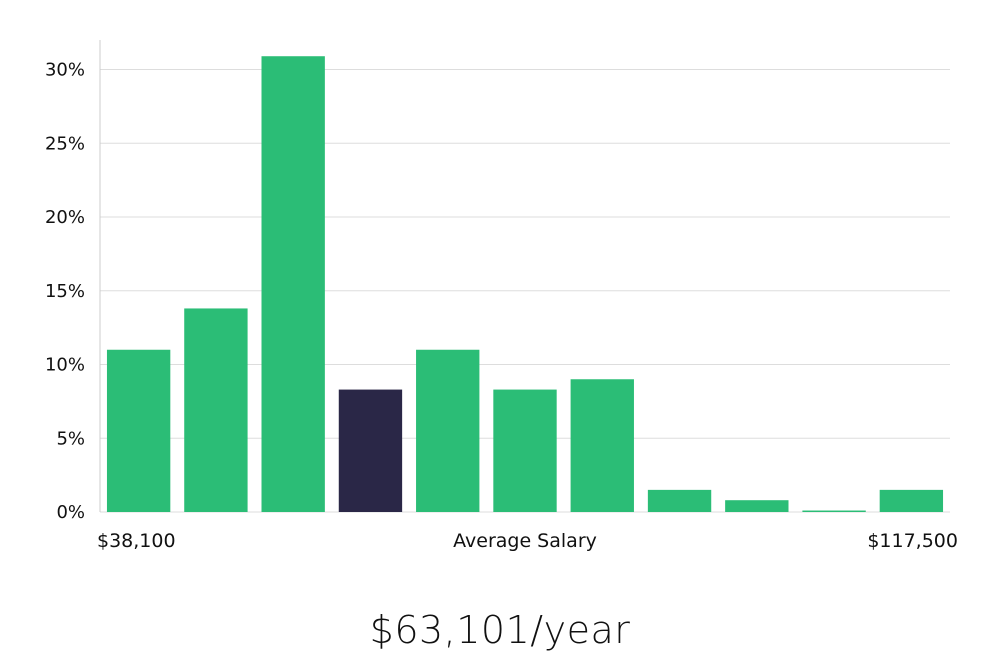 The height and width of the screenshot is (660, 1000). What do you see at coordinates (370, 450) in the screenshot?
I see `bar-average-salary` at bounding box center [370, 450].